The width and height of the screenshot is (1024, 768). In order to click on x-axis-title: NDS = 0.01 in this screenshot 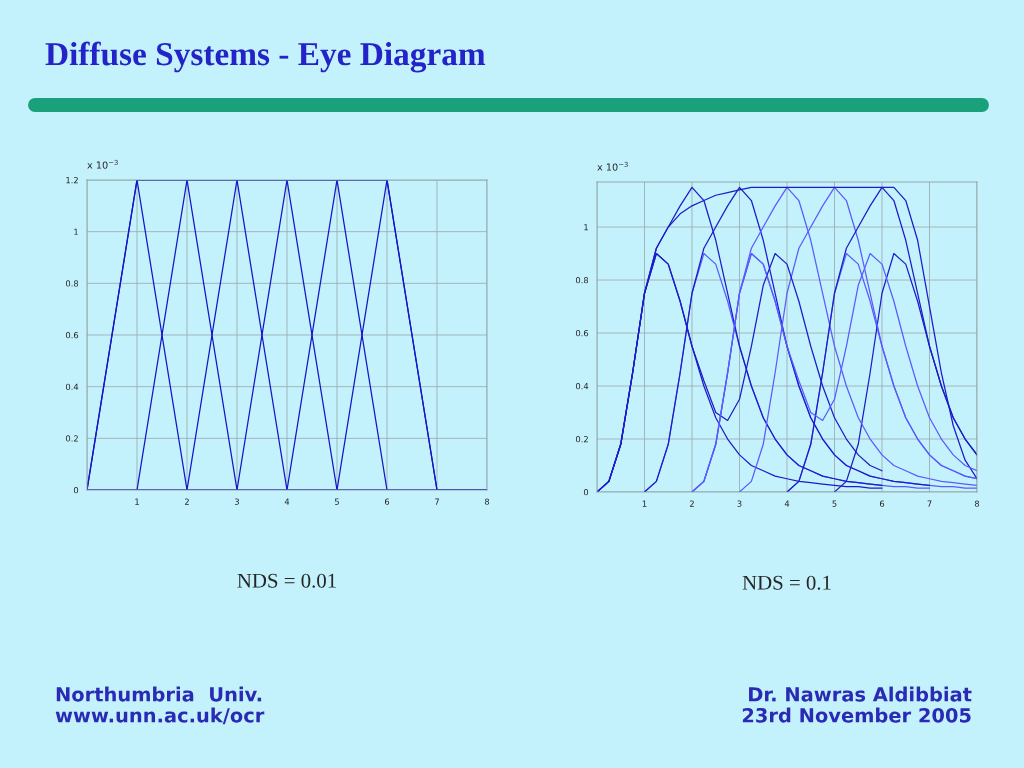, I will do `click(286, 580)`.